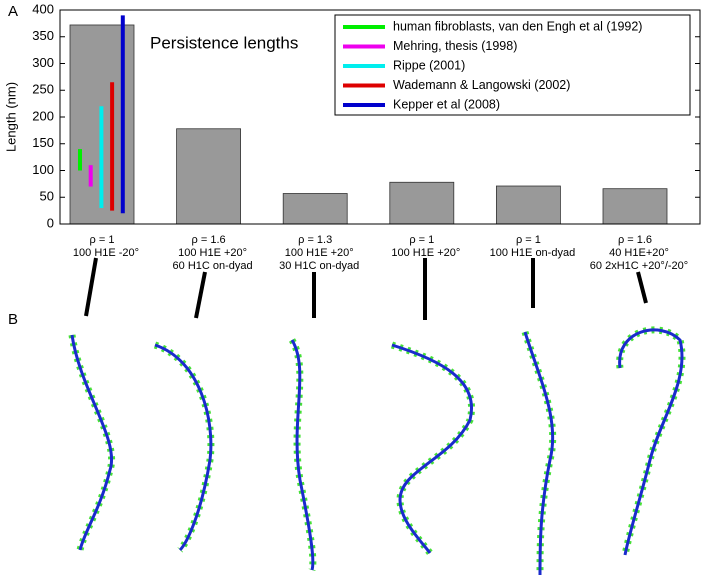 This screenshot has width=708, height=586. I want to click on y-tick-label: 100, so click(43, 169).